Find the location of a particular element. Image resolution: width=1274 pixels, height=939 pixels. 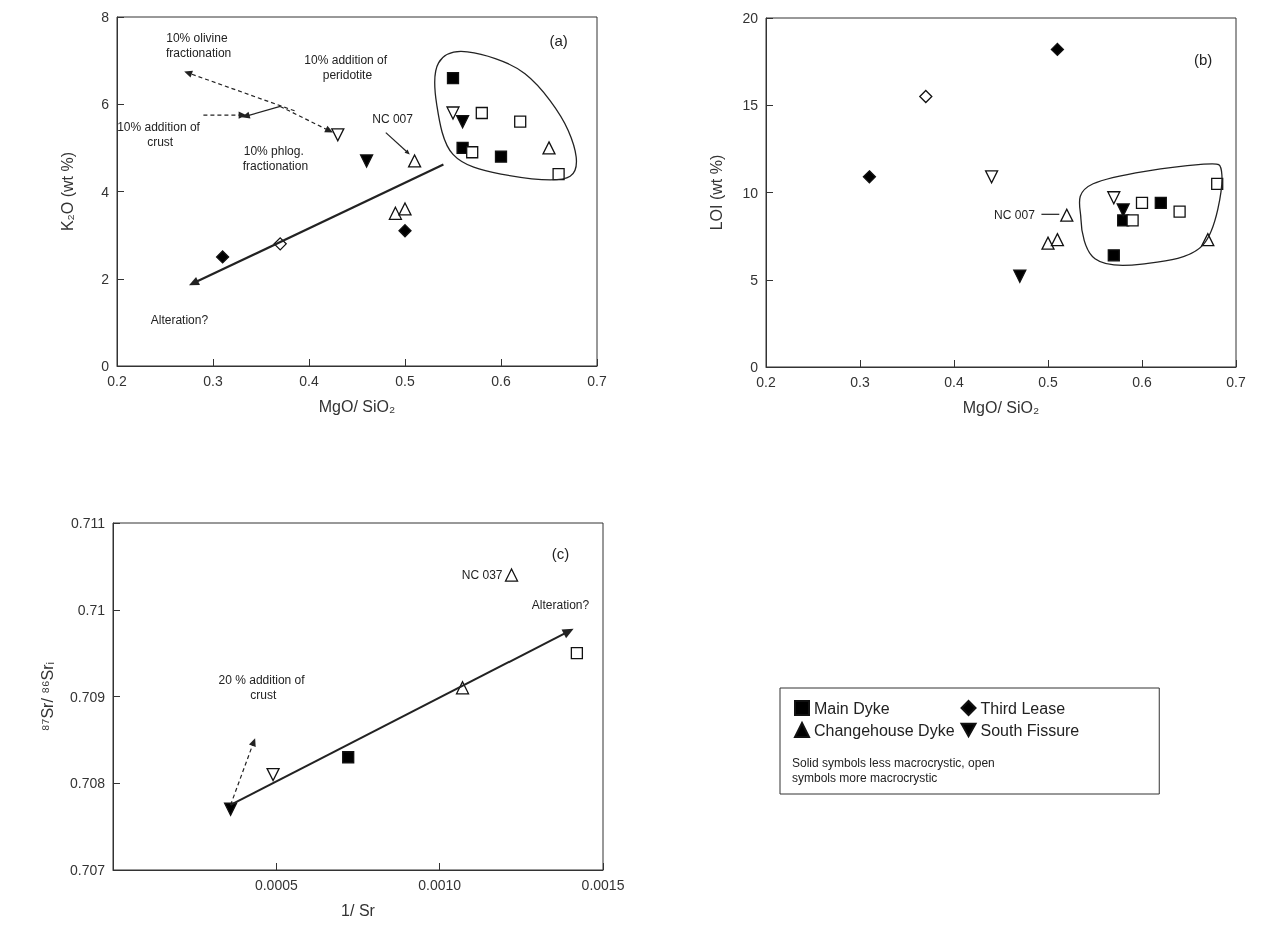

y-tick-label: 6 is located at coordinates (105, 104).